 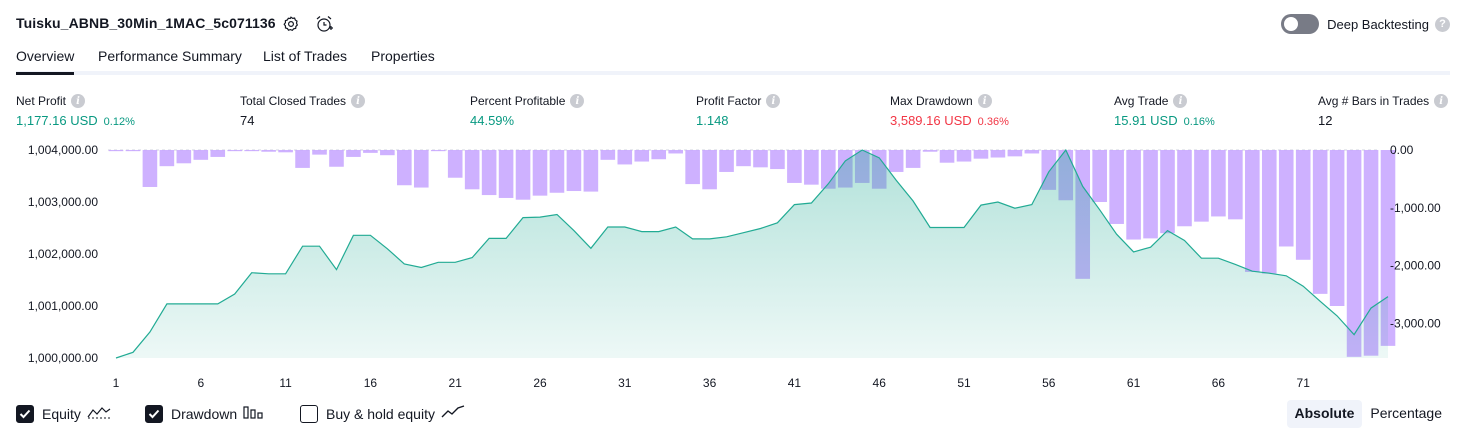 I want to click on help-icon: ?, so click(x=1442, y=24).